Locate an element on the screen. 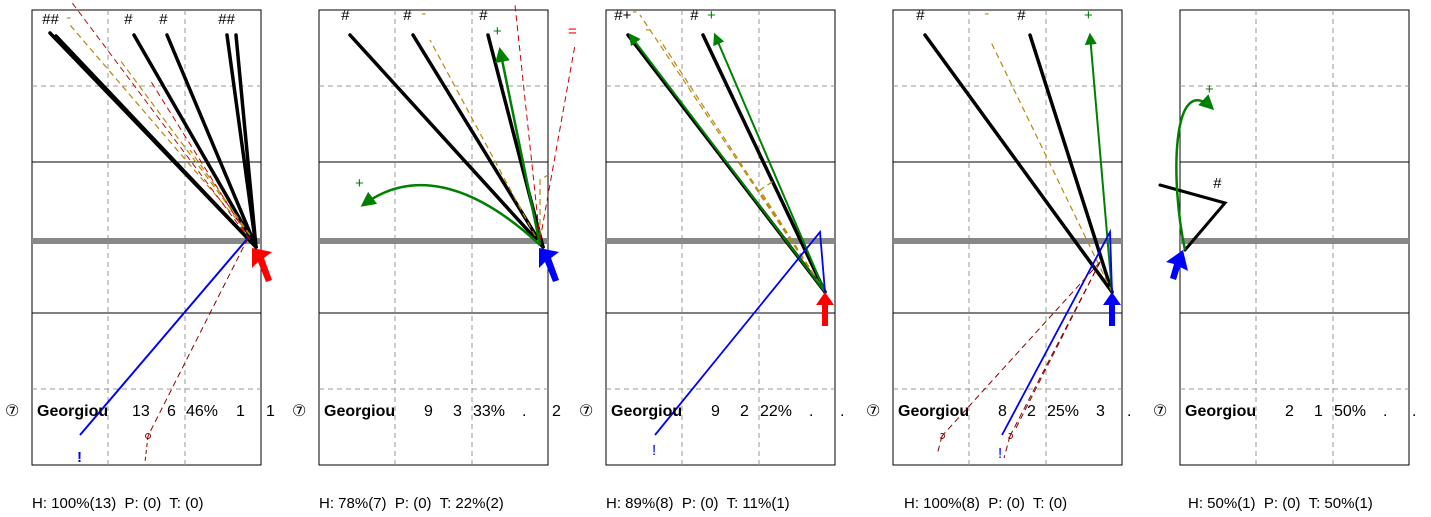 Image resolution: width=1431 pixels, height=517 pixels. panel-3-frame is located at coordinates (720, 237).